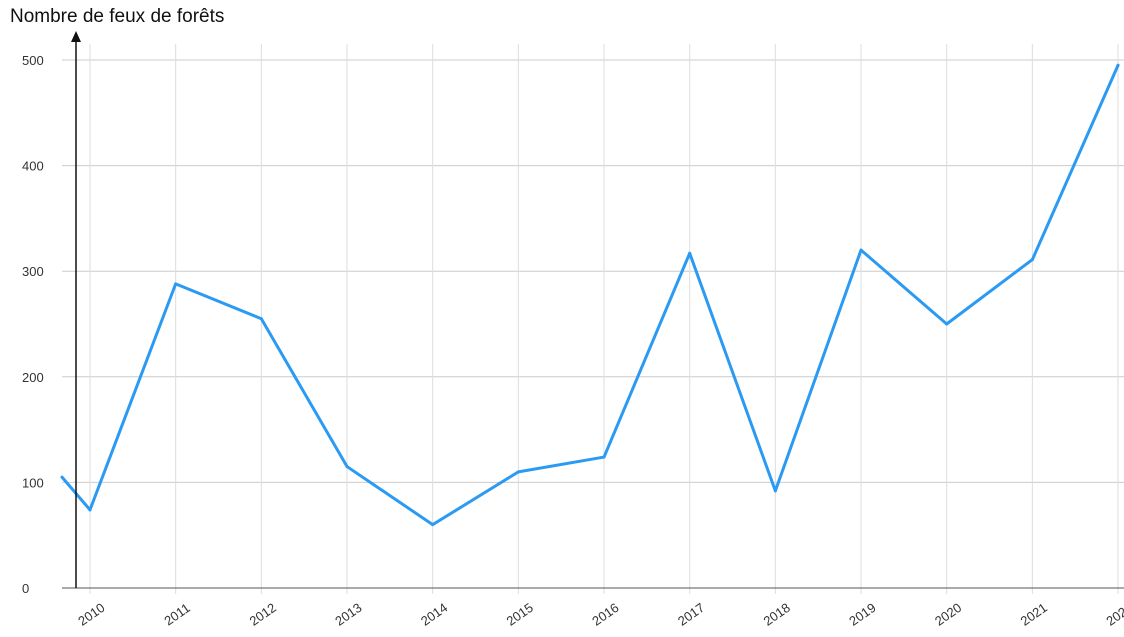 This screenshot has width=1124, height=637. I want to click on y-axis-title: Nombre de feux de forêts, so click(117, 16).